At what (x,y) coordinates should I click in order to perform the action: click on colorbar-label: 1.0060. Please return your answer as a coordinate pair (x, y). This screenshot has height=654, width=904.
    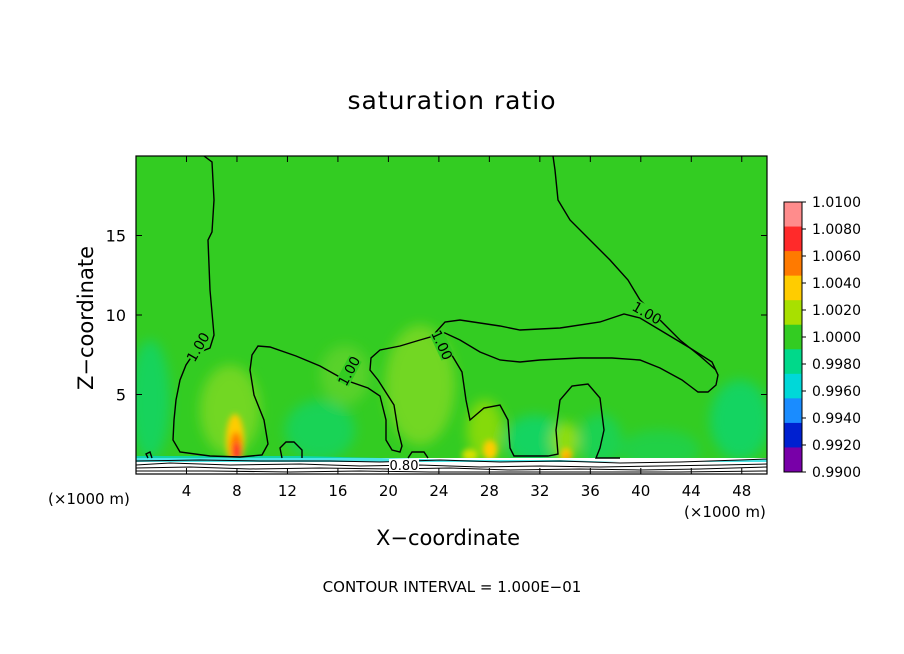
    Looking at the image, I should click on (836, 257).